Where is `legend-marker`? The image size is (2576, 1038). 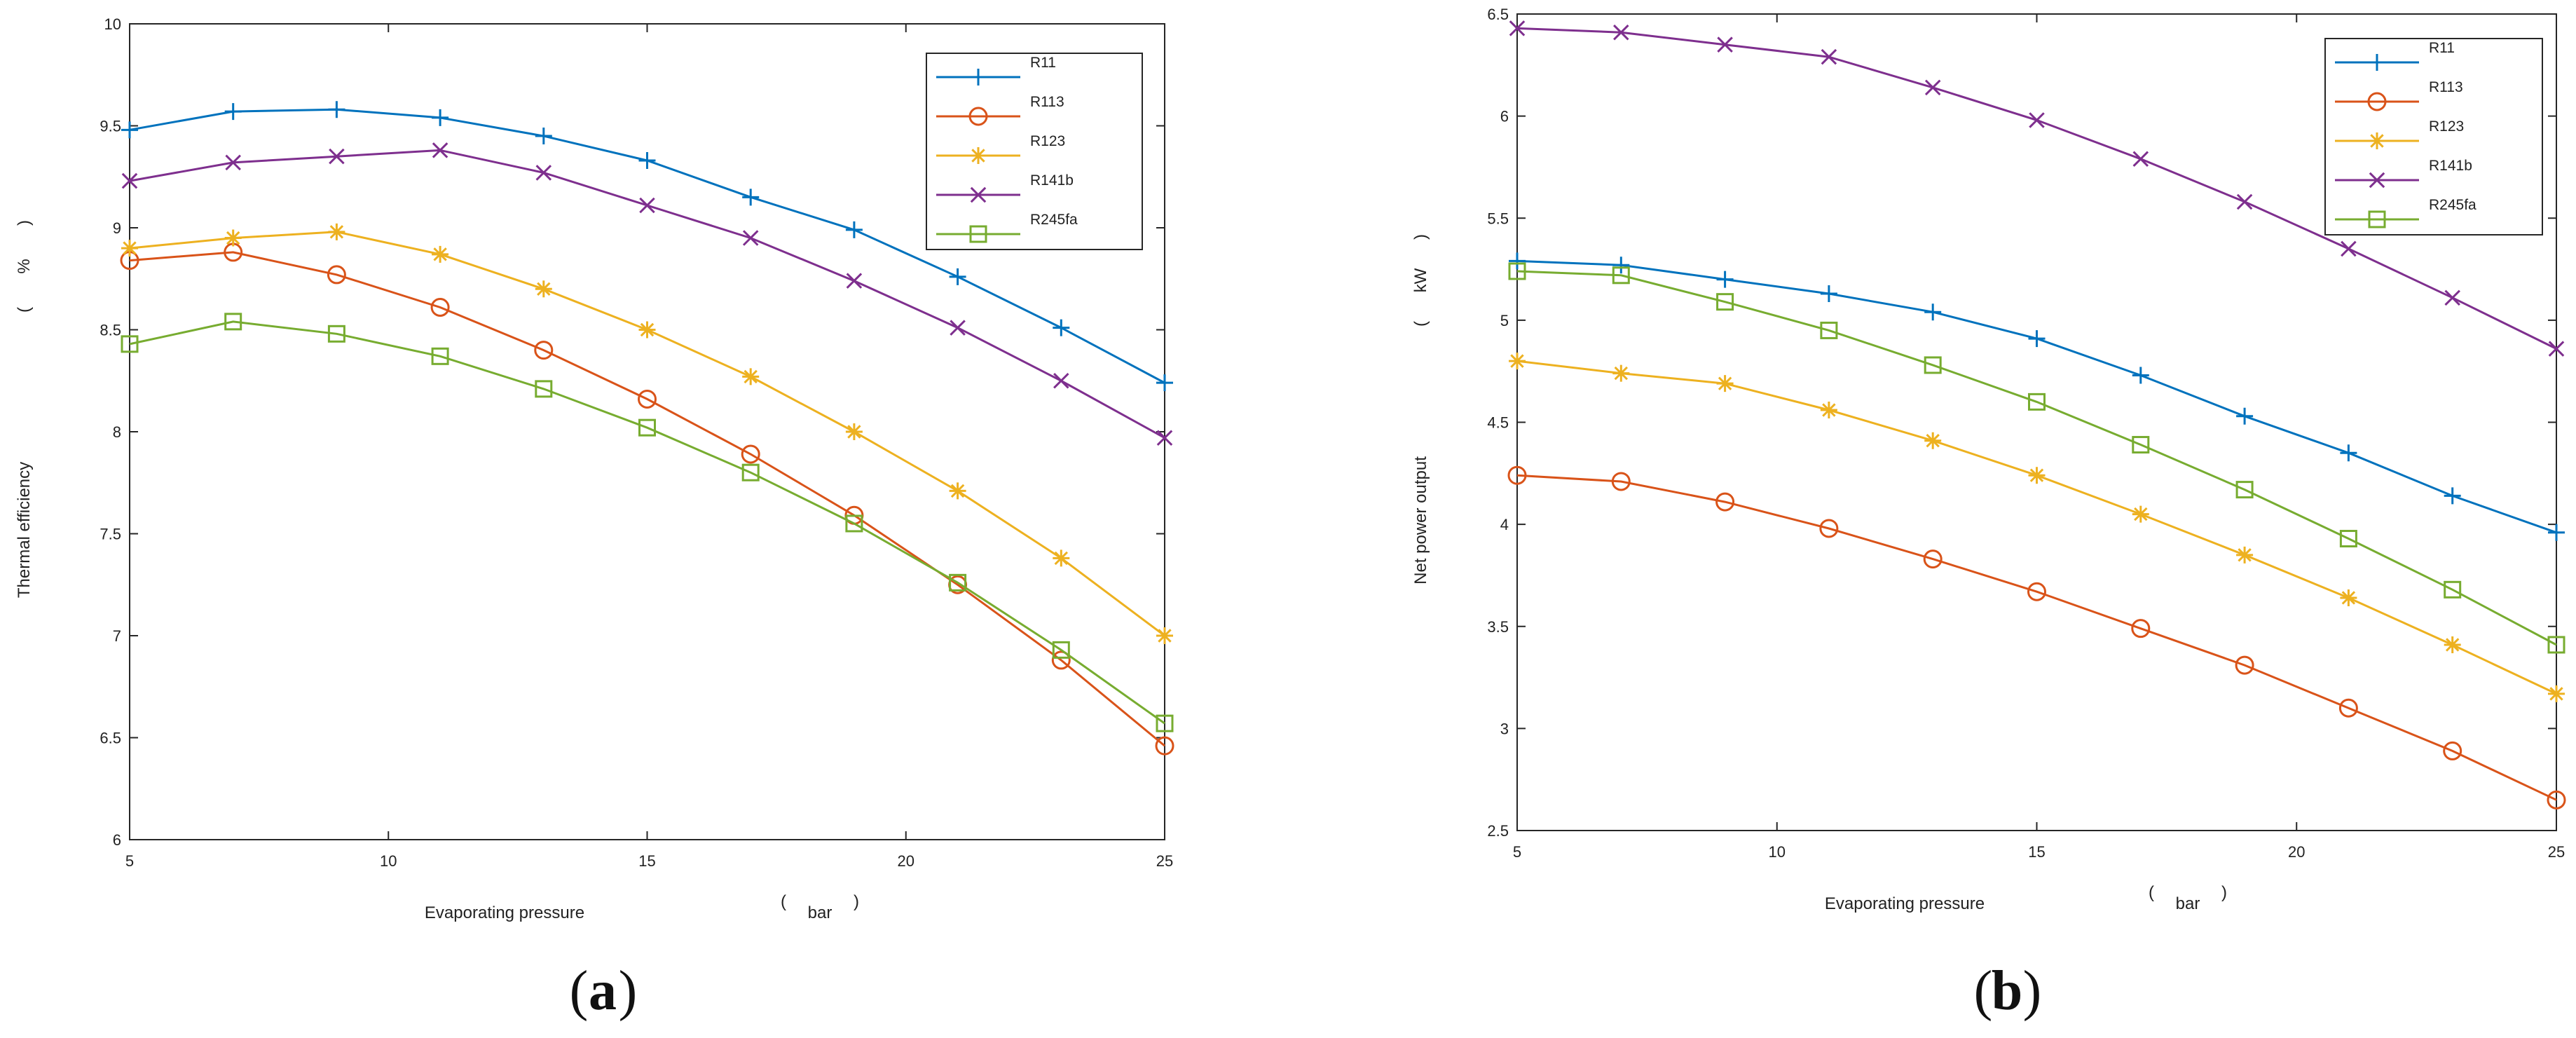
legend-marker is located at coordinates (2377, 180).